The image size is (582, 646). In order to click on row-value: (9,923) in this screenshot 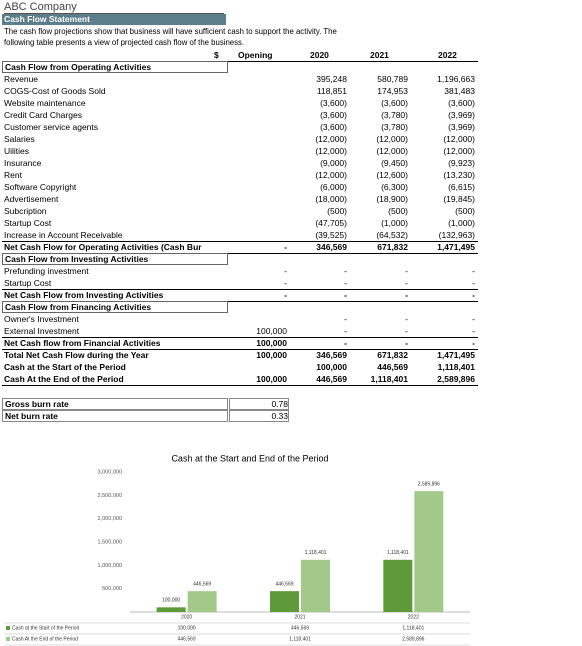, I will do `click(461, 163)`.